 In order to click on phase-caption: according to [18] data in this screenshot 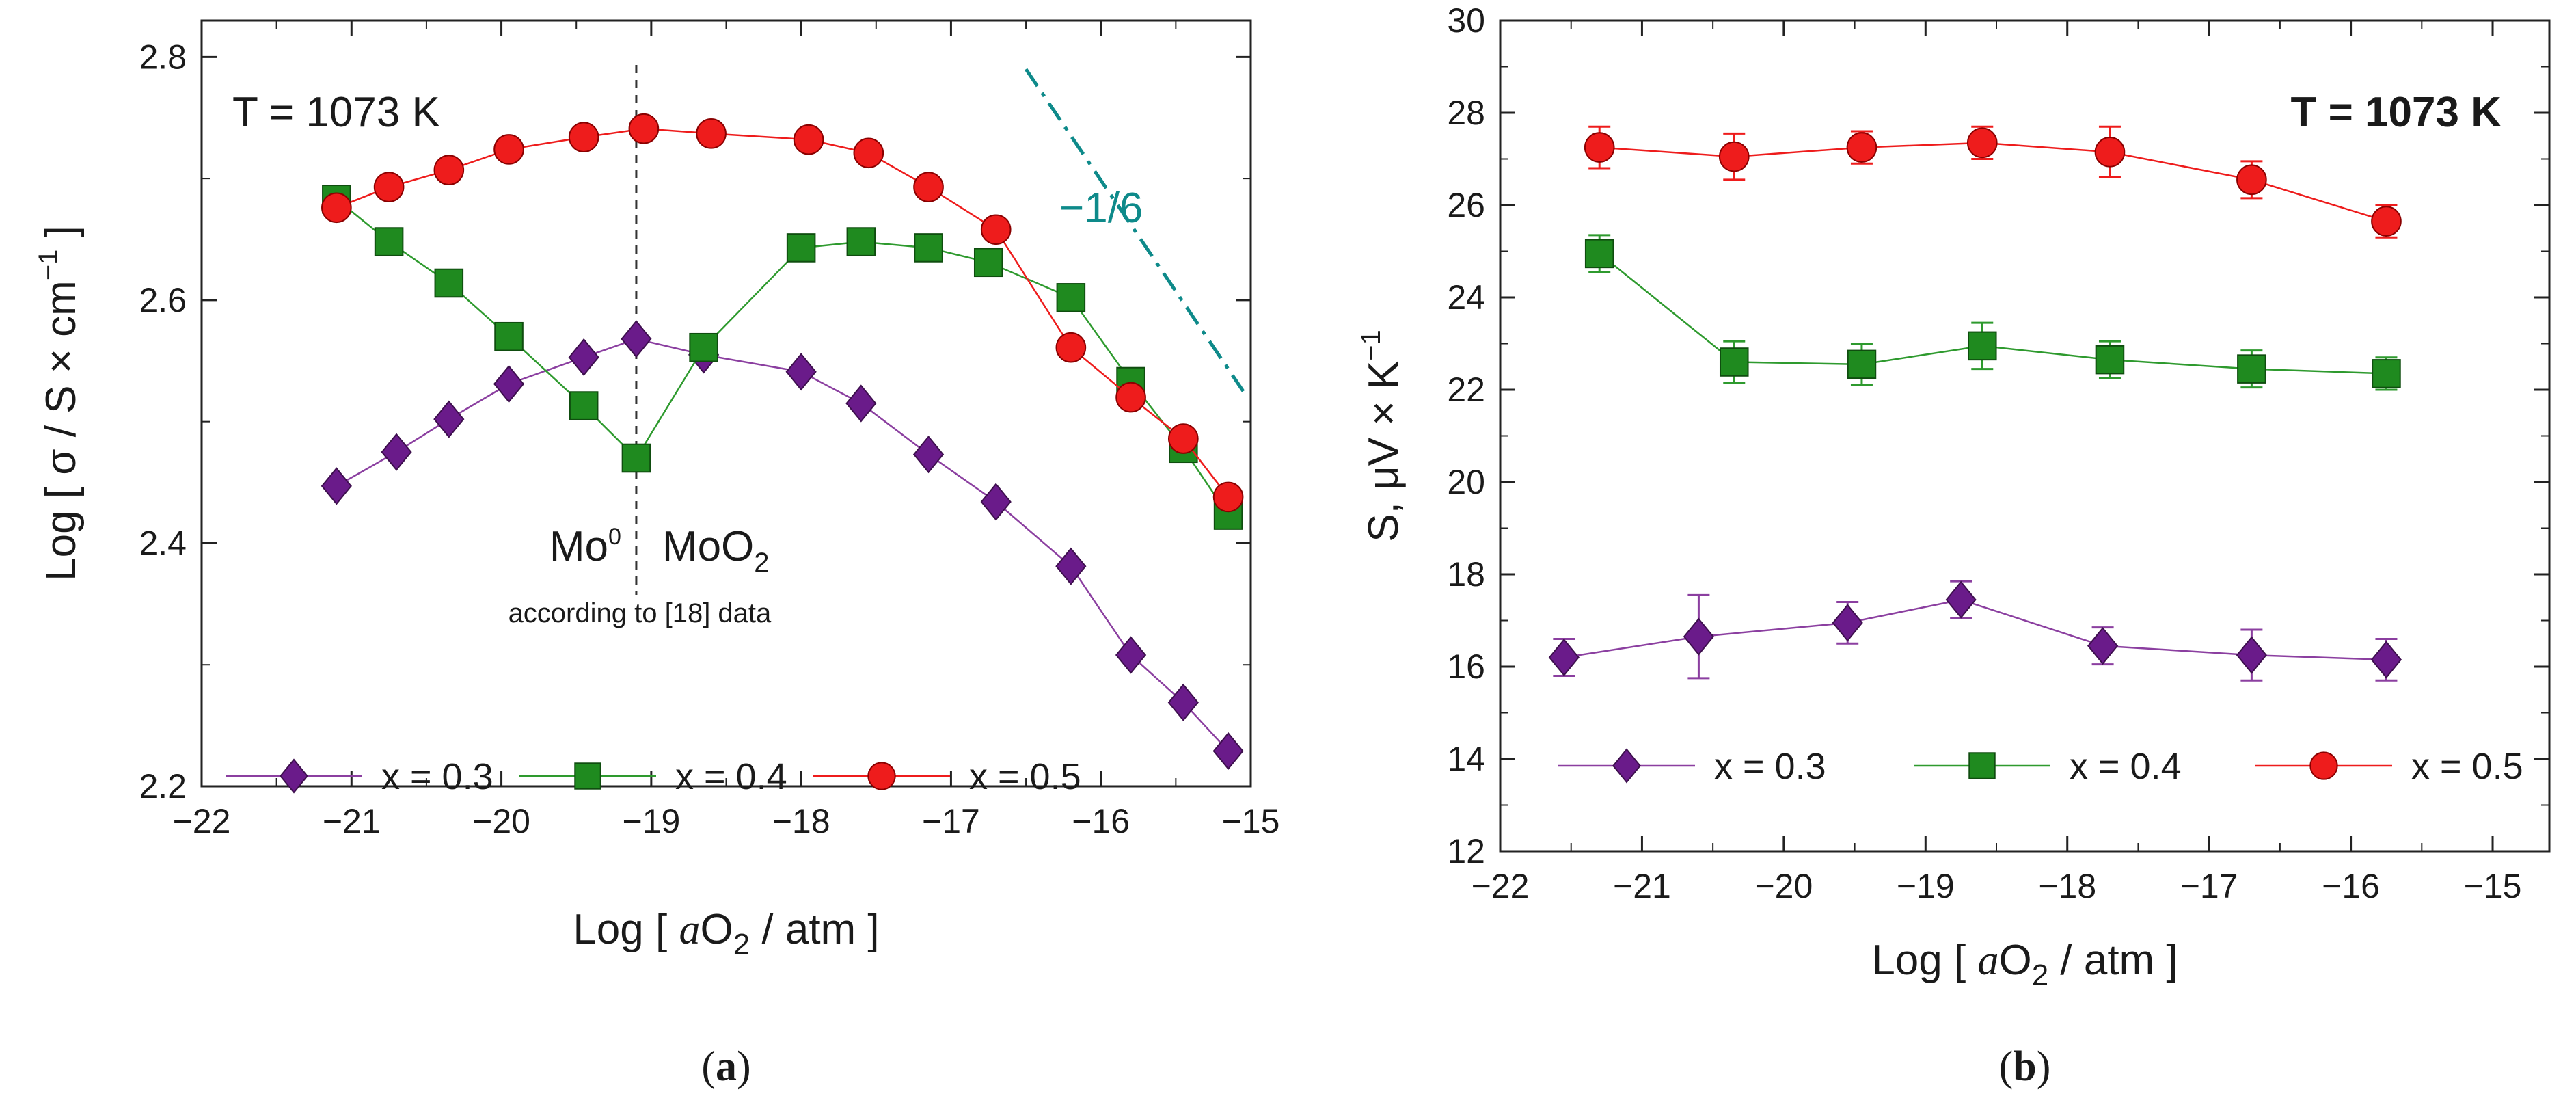, I will do `click(640, 613)`.